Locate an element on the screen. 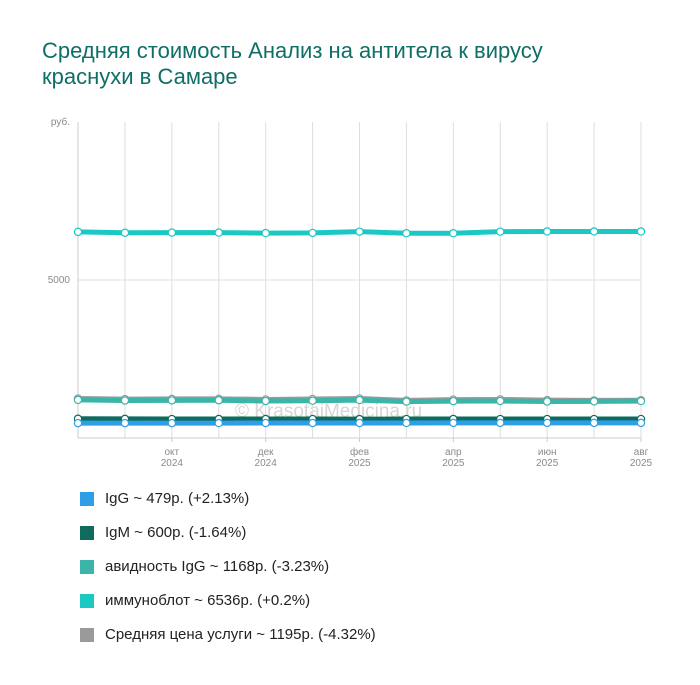 Image resolution: width=700 pixels, height=685 pixels. x-tick-label-month: окт is located at coordinates (172, 452).